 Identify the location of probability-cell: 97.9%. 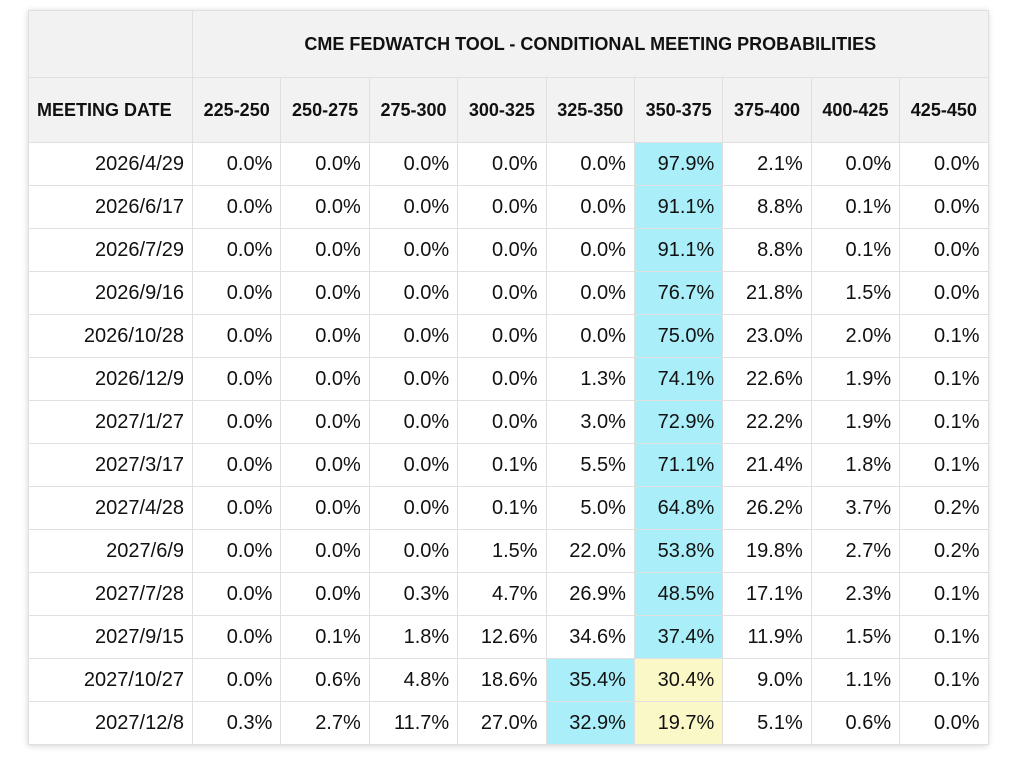
(678, 164).